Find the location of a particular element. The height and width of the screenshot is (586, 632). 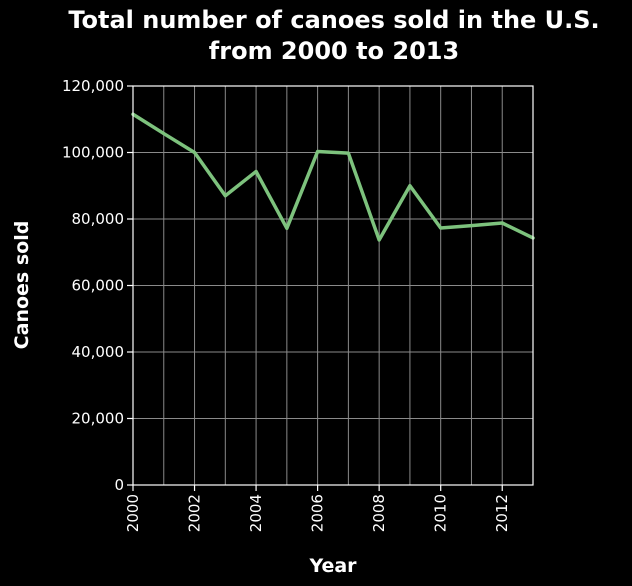

chart-title-line-2: from 2000 to 2013 is located at coordinates (334, 51).